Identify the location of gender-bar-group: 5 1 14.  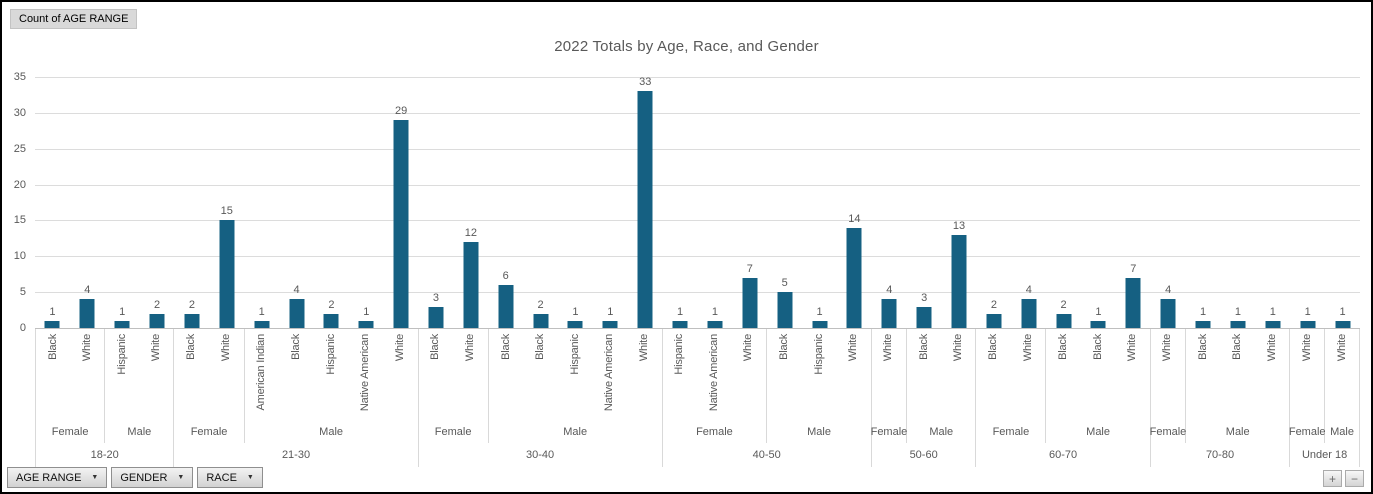
(819, 202).